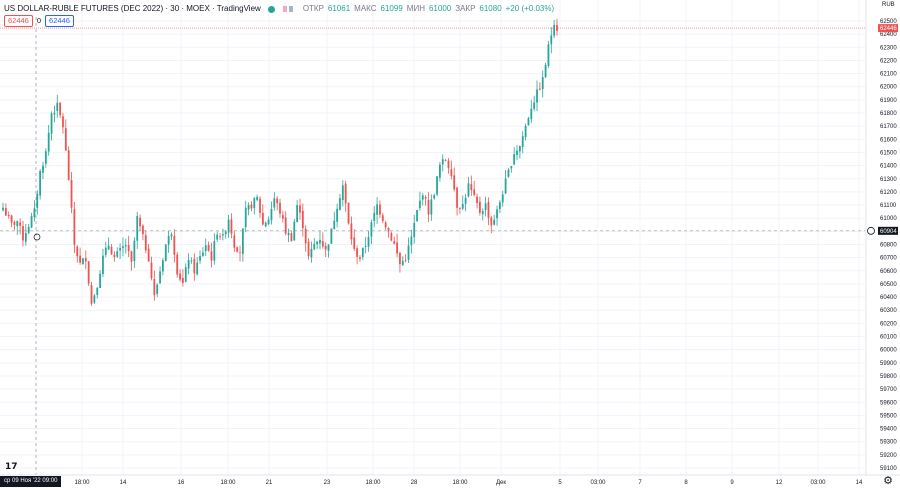 The height and width of the screenshot is (488, 900). Describe the element at coordinates (181, 483) in the screenshot. I see `time-tick-label: 16` at that location.